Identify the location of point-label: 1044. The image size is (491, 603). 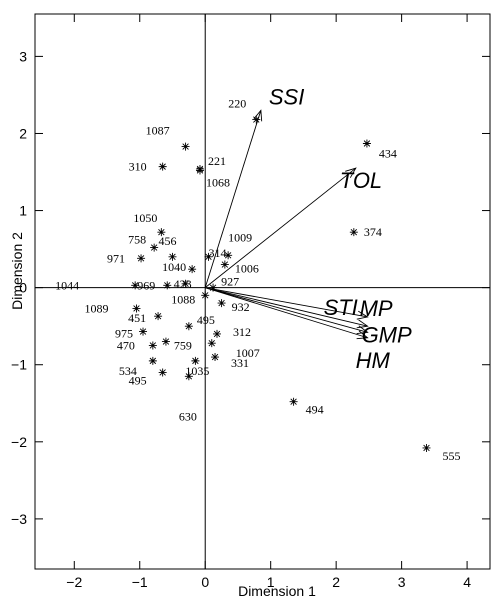
(67, 285).